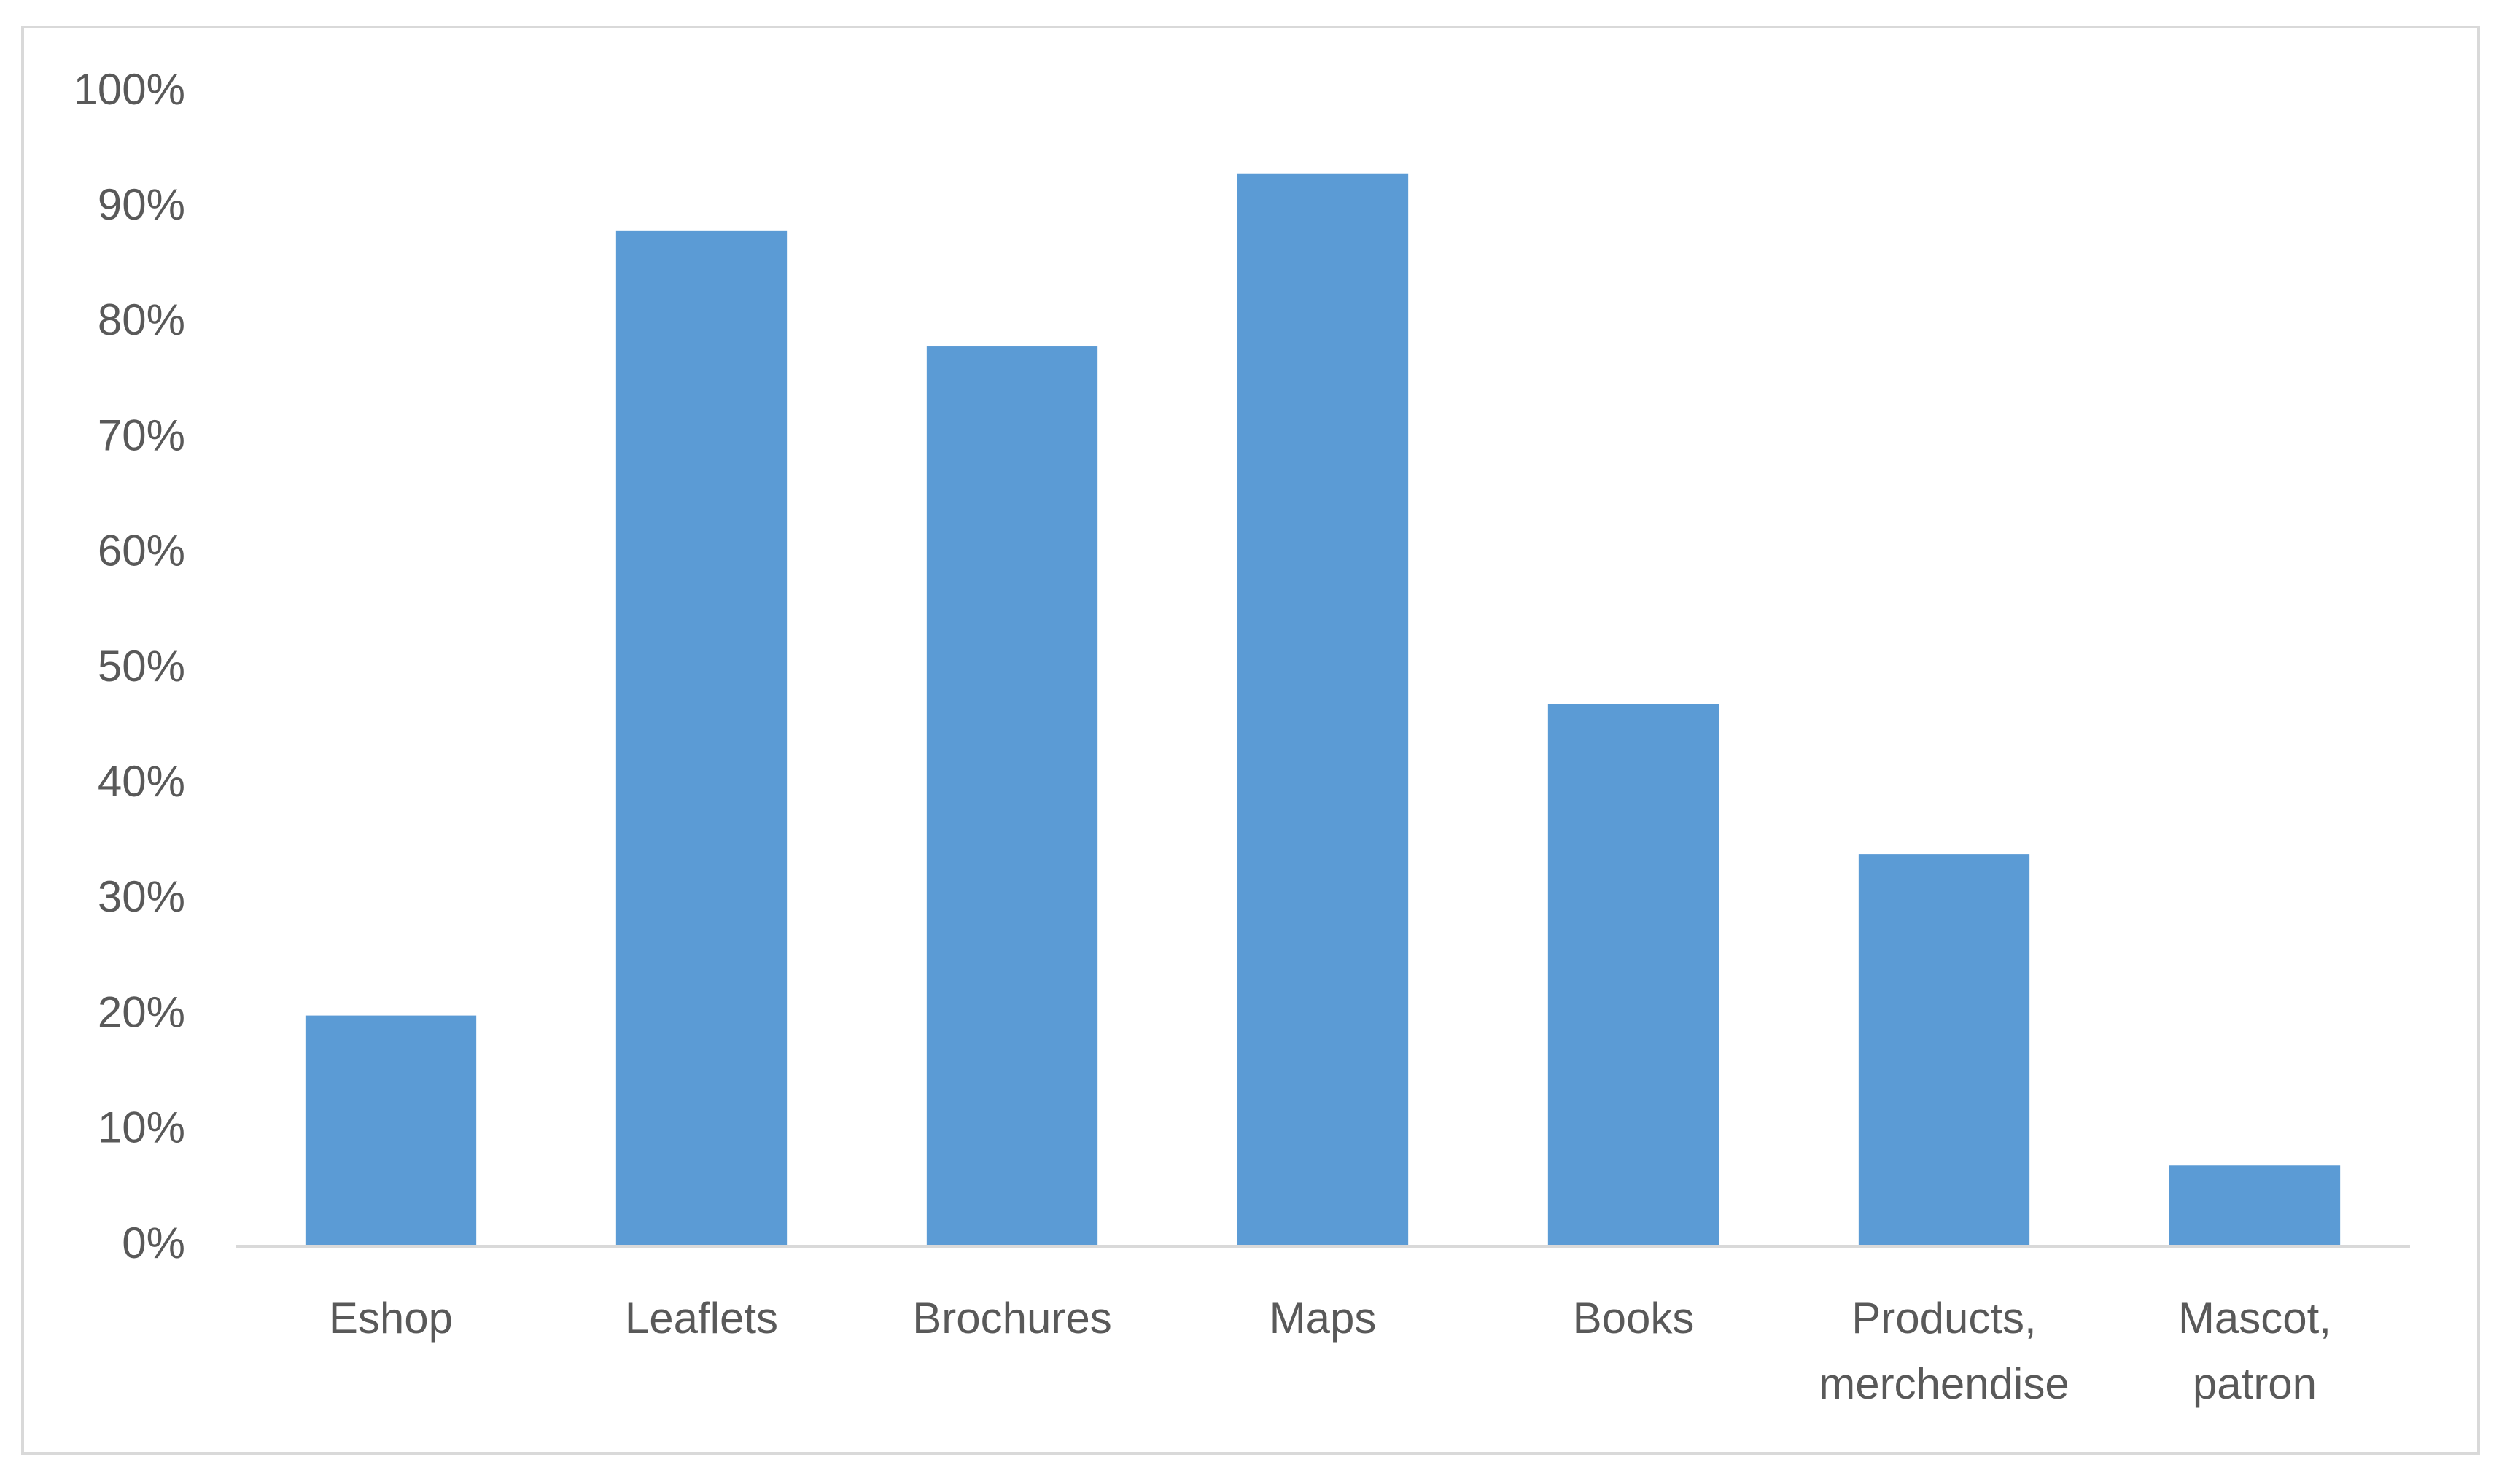 The width and height of the screenshot is (2499, 1484). What do you see at coordinates (1634, 1318) in the screenshot?
I see `x-tick-label: Books` at bounding box center [1634, 1318].